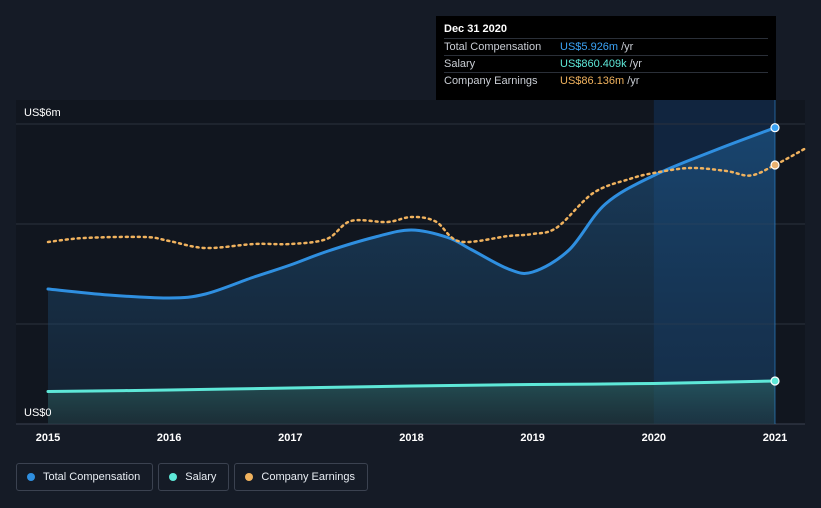 The width and height of the screenshot is (821, 508). I want to click on x-tick-label: 2018, so click(411, 438).